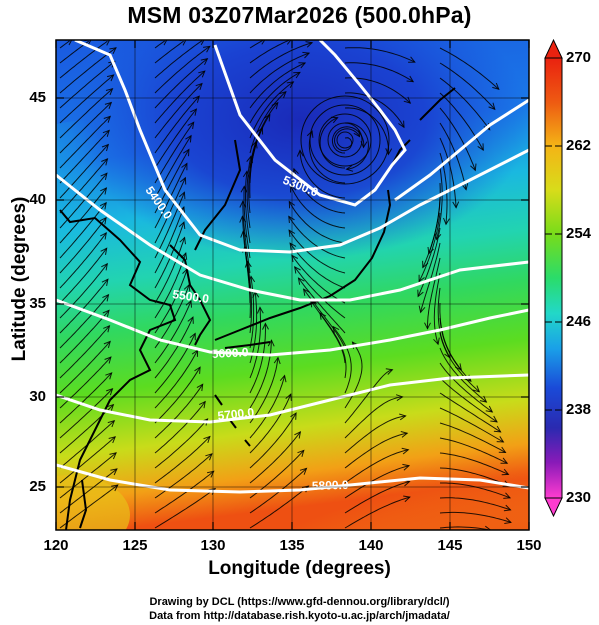 This screenshot has height=625, width=599. Describe the element at coordinates (56, 545) in the screenshot. I see `x-tick-label: 120` at that location.